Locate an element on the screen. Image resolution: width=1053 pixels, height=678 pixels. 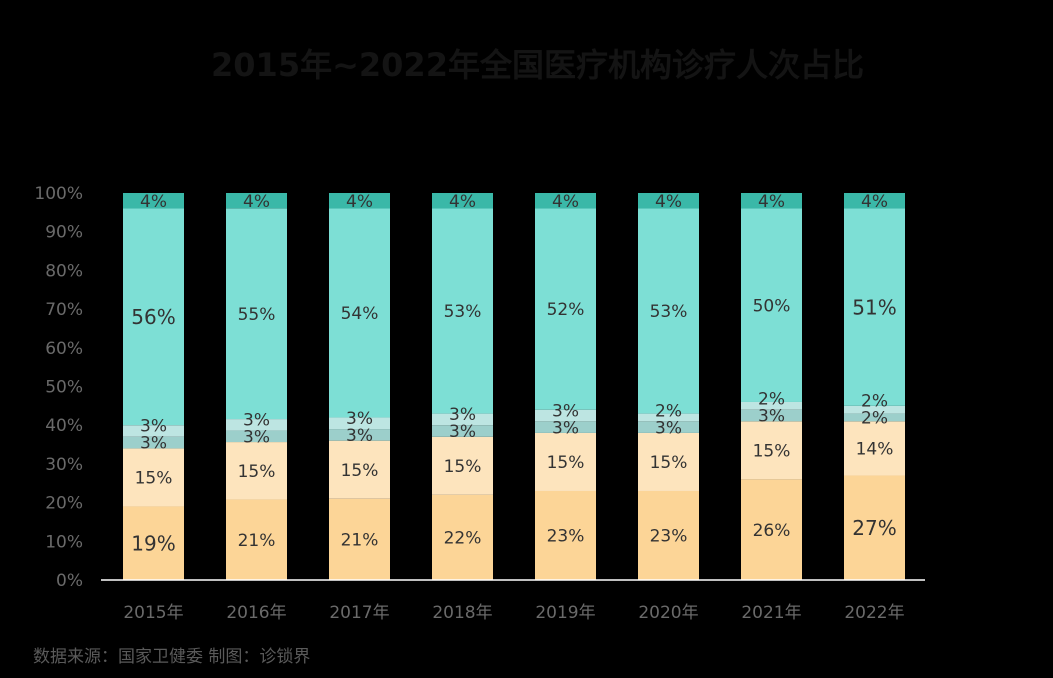
y-tick-label: 70% is located at coordinates (64, 310).